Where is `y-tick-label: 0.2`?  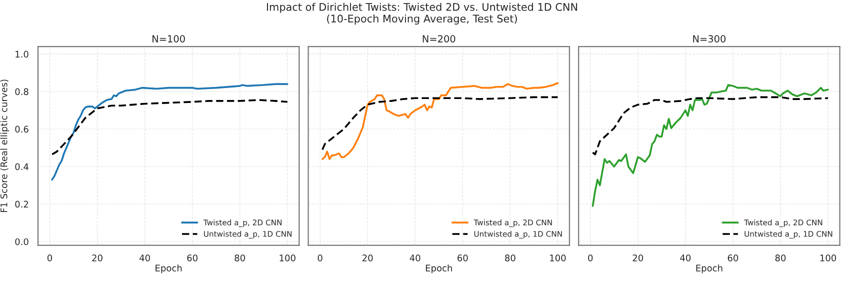 y-tick-label: 0.2 is located at coordinates (21, 204).